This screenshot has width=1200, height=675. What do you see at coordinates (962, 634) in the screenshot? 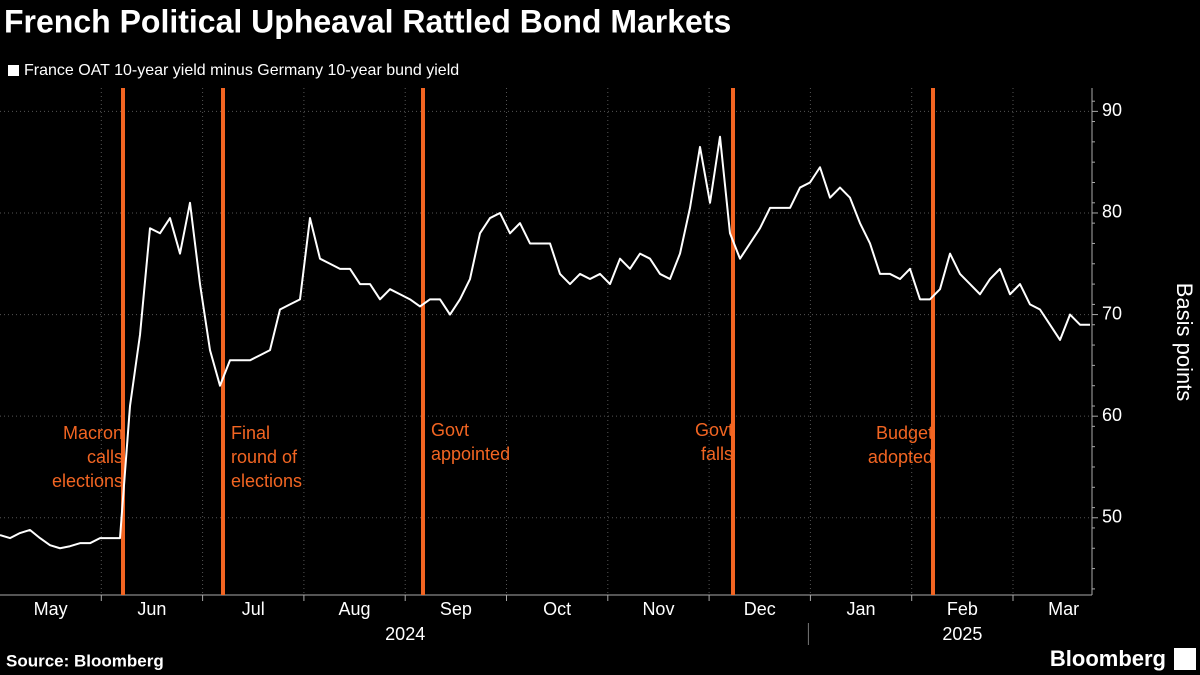
I see `year-label: 2025` at bounding box center [962, 634].